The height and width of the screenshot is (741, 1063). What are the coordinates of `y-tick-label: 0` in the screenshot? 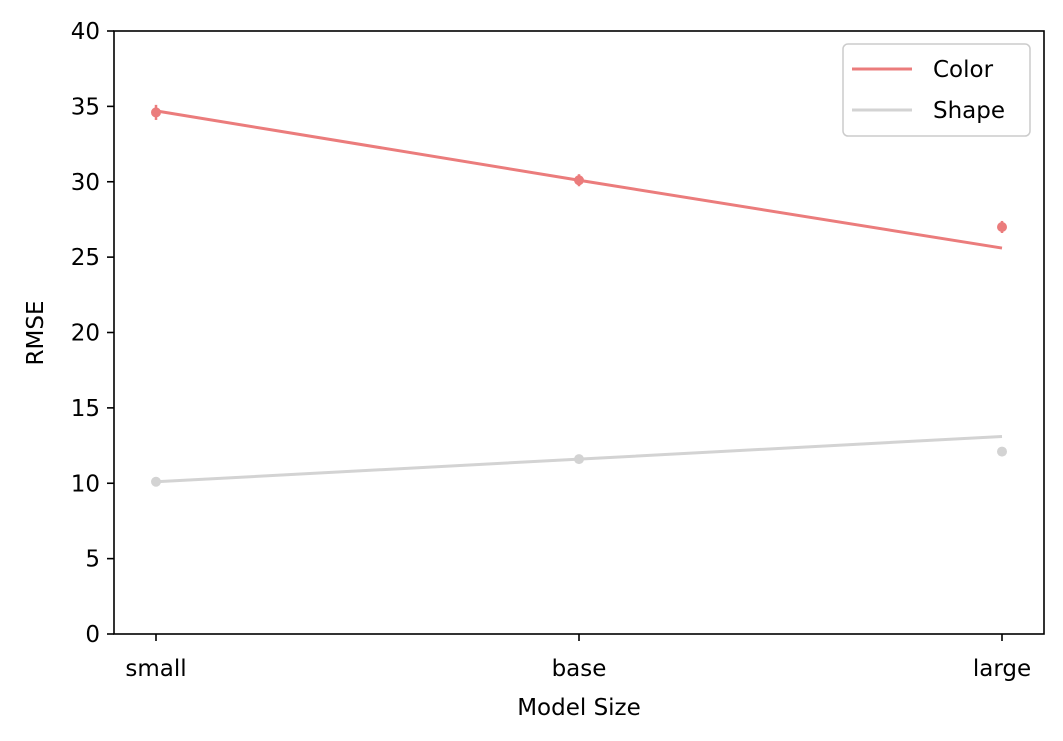 It's located at (92, 635).